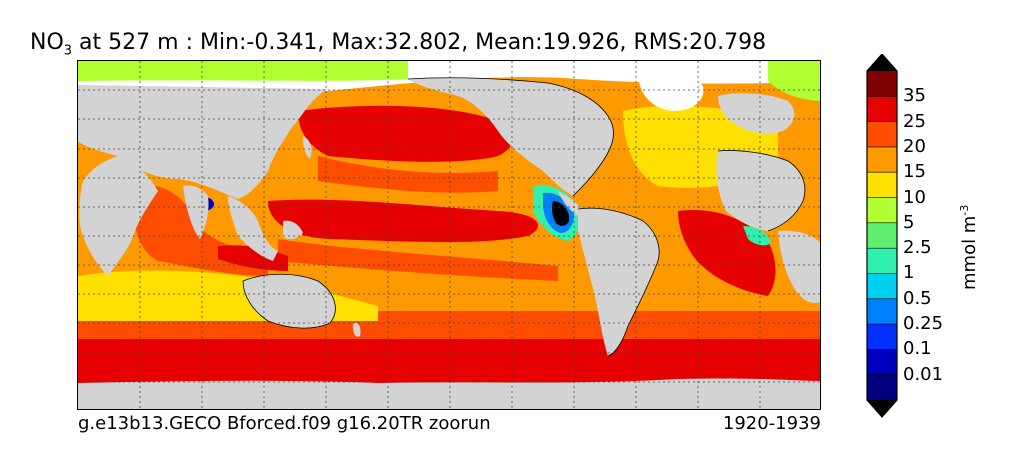 Image resolution: width=1011 pixels, height=466 pixels. I want to click on colorbar-tick-label: 0.5, so click(917, 298).